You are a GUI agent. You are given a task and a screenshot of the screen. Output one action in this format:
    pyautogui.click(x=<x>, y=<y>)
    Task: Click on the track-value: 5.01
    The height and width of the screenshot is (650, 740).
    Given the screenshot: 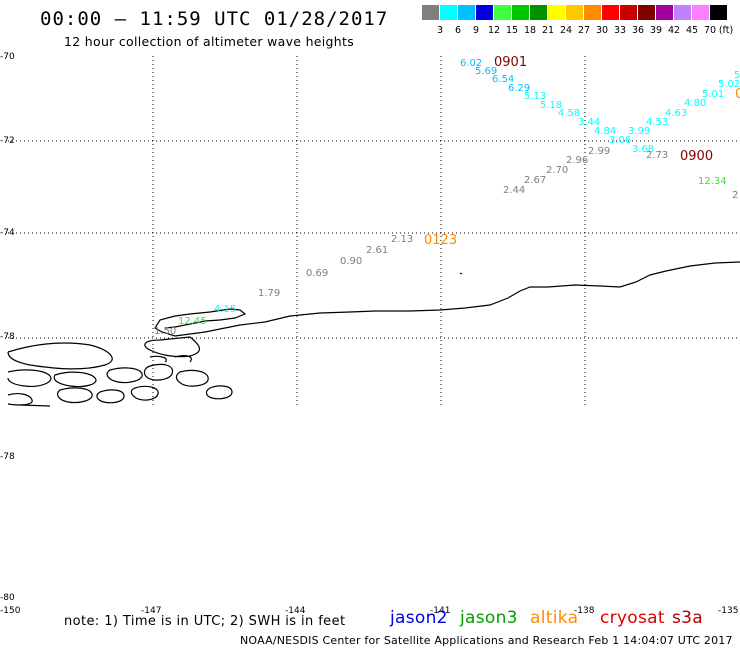 What is the action you would take?
    pyautogui.click(x=713, y=94)
    